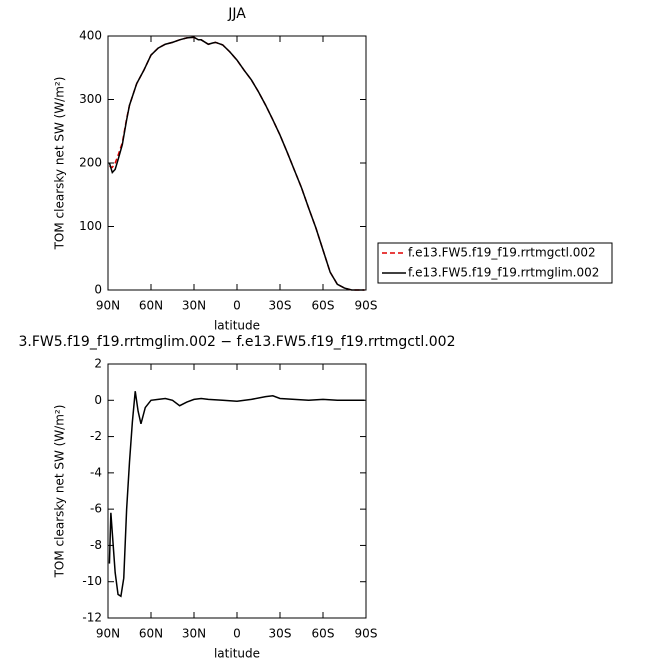 The width and height of the screenshot is (660, 666). I want to click on y-tick-label: -10, so click(92, 581).